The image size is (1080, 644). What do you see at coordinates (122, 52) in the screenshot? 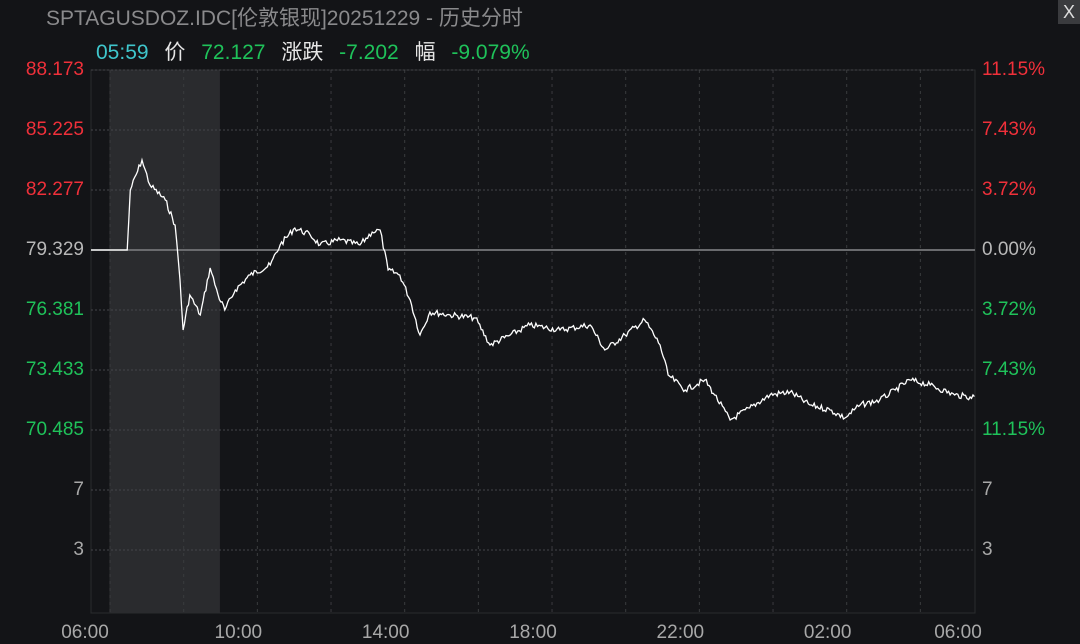
I see `info-time: 05:59` at bounding box center [122, 52].